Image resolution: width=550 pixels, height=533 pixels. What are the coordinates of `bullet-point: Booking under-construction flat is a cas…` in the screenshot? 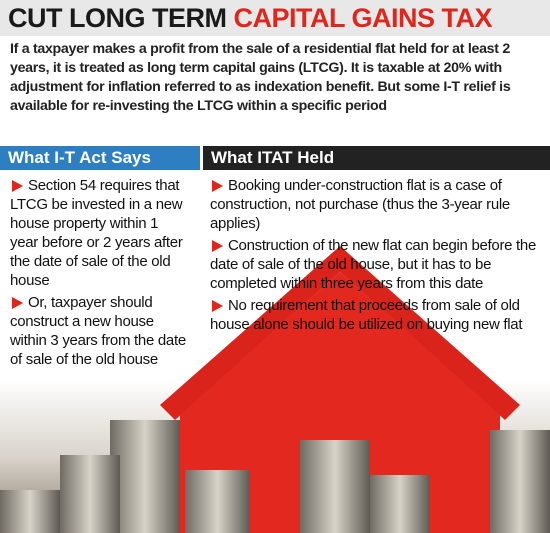 It's located at (378, 204).